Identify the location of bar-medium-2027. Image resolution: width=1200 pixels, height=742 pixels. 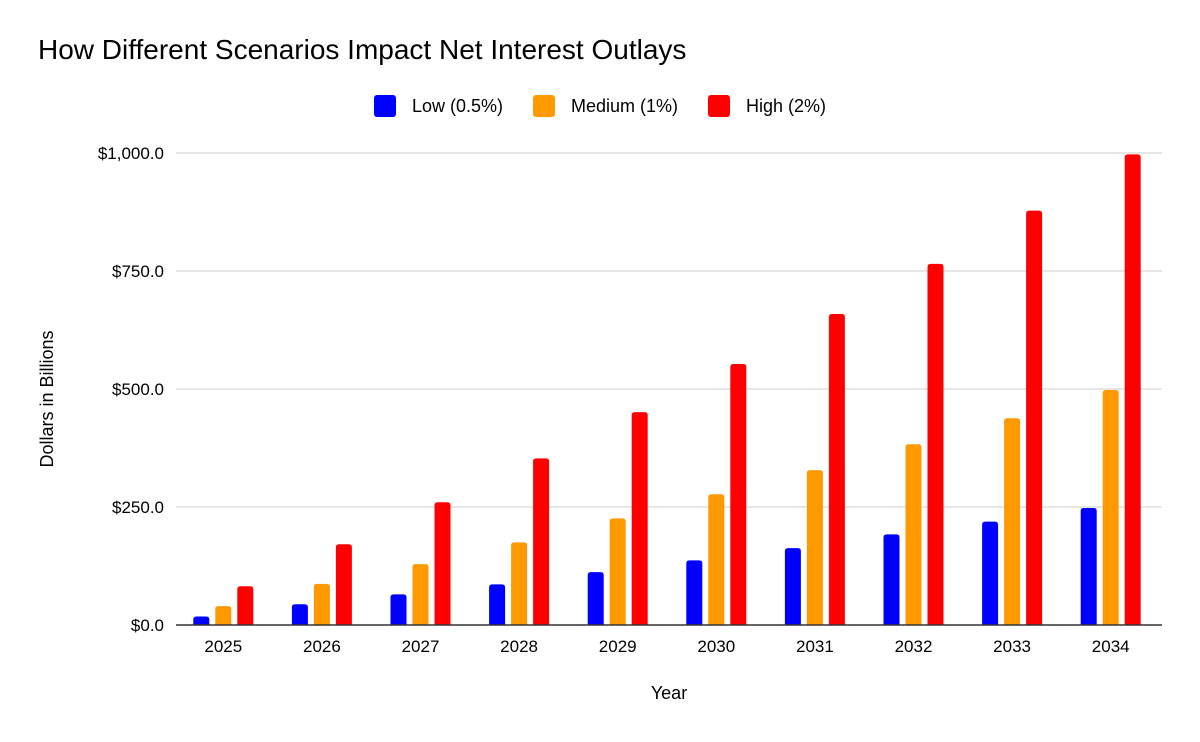
(420, 594).